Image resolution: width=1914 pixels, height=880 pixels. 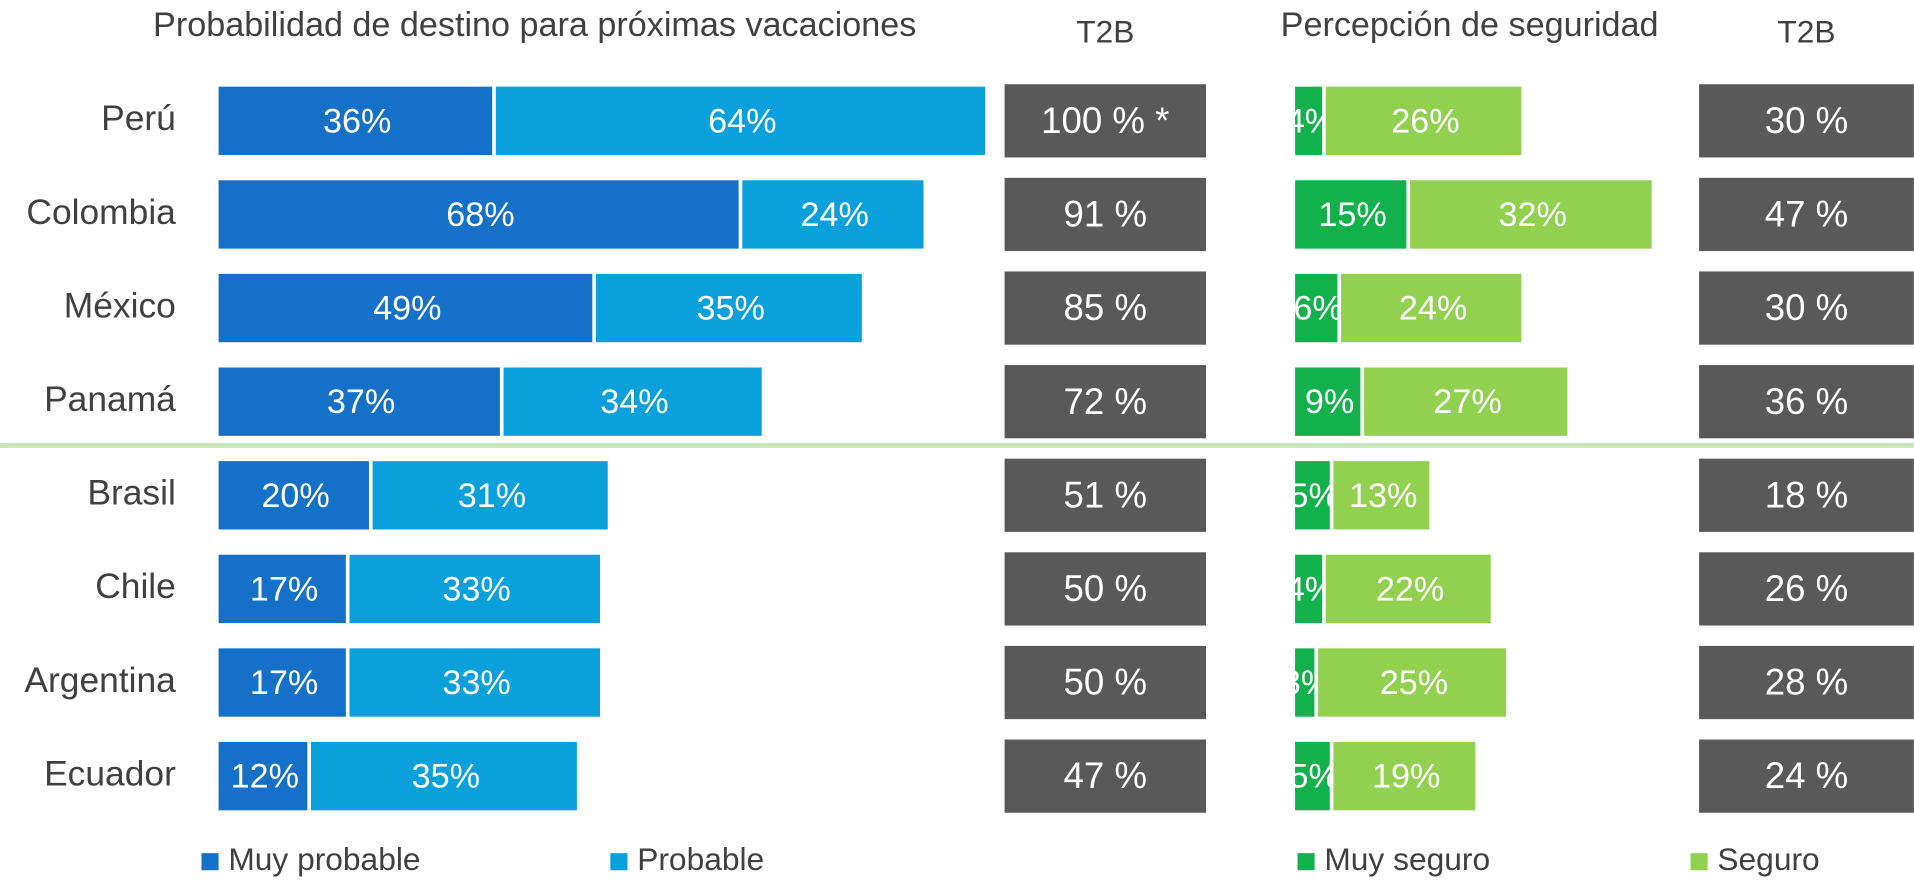 I want to click on data-label: 6%, so click(x=1317, y=309).